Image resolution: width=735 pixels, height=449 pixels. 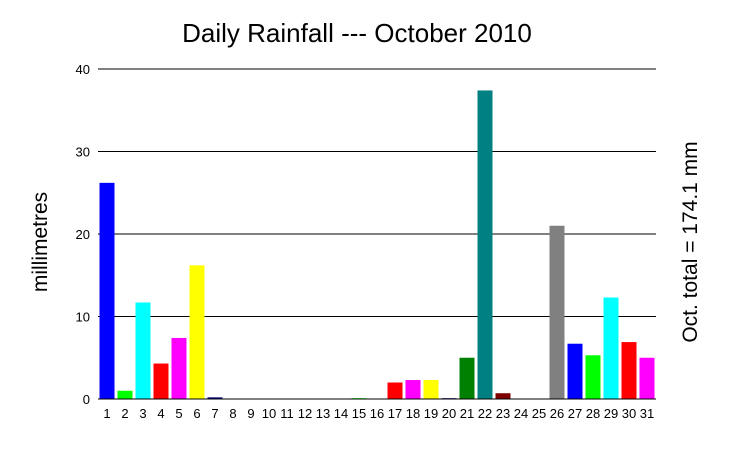 What do you see at coordinates (503, 413) in the screenshot?
I see `x-tick-label: 23` at bounding box center [503, 413].